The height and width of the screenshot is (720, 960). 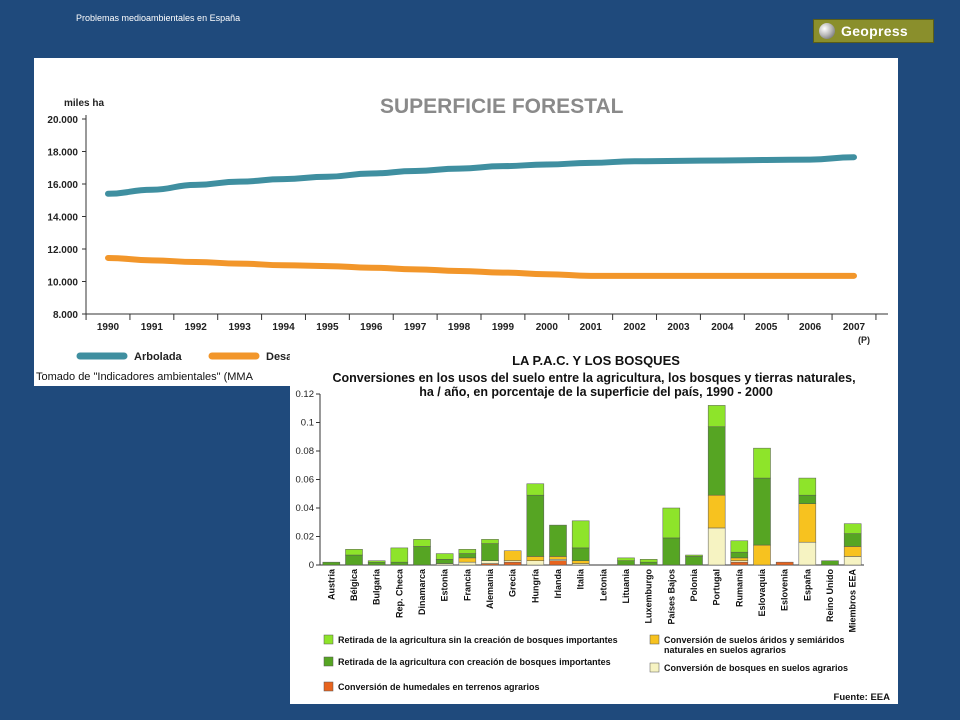 I want to click on x-tick-label: 1997, so click(x=415, y=327).